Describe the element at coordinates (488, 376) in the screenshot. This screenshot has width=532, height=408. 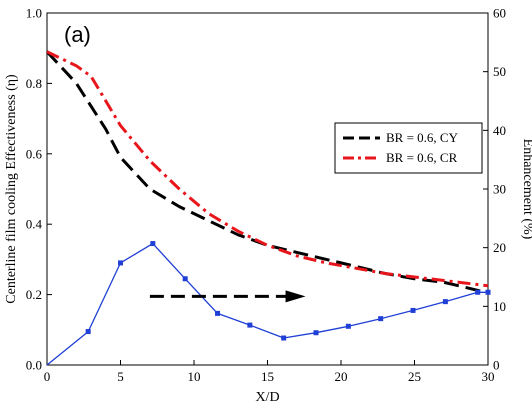
I see `x-tick-label-6: 30` at that location.